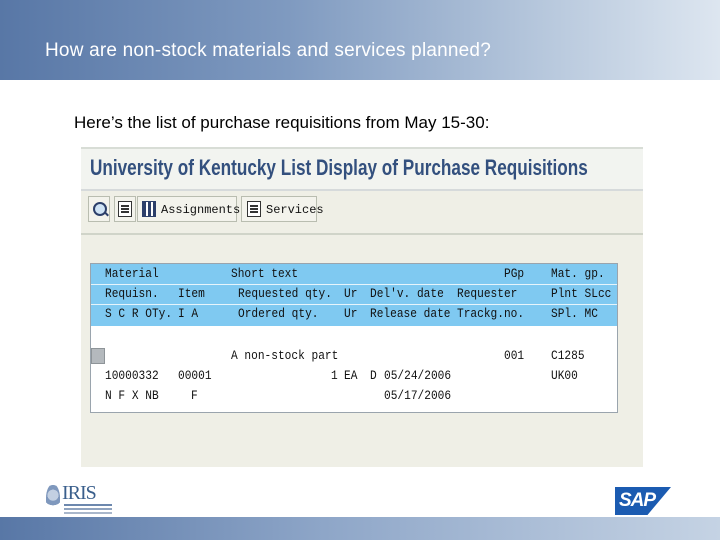 This screenshot has width=720, height=540. I want to click on col-delivery-date: Del'v. date, so click(407, 293).